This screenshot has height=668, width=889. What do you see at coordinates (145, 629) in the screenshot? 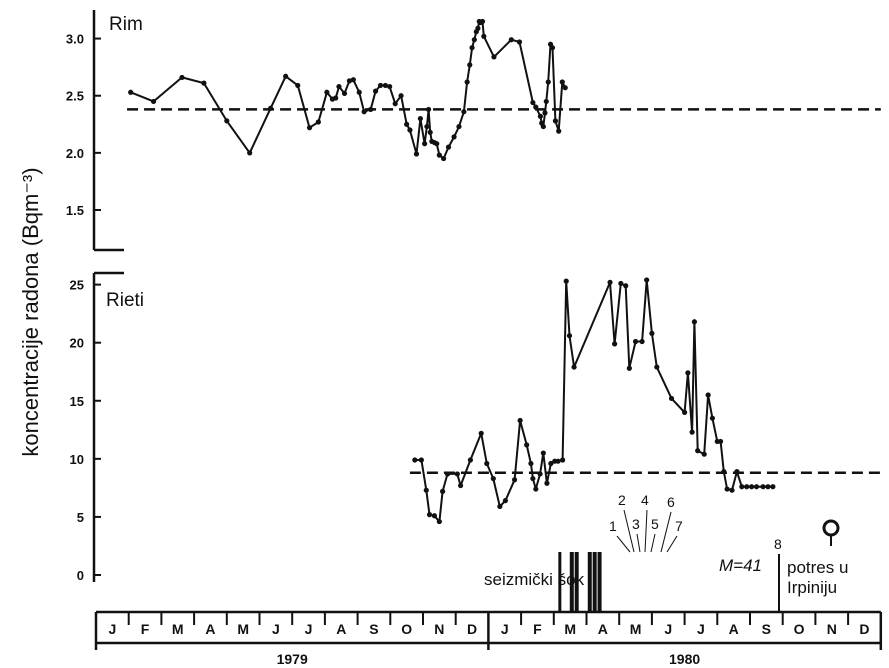
I see `month-label-1: F` at bounding box center [145, 629].